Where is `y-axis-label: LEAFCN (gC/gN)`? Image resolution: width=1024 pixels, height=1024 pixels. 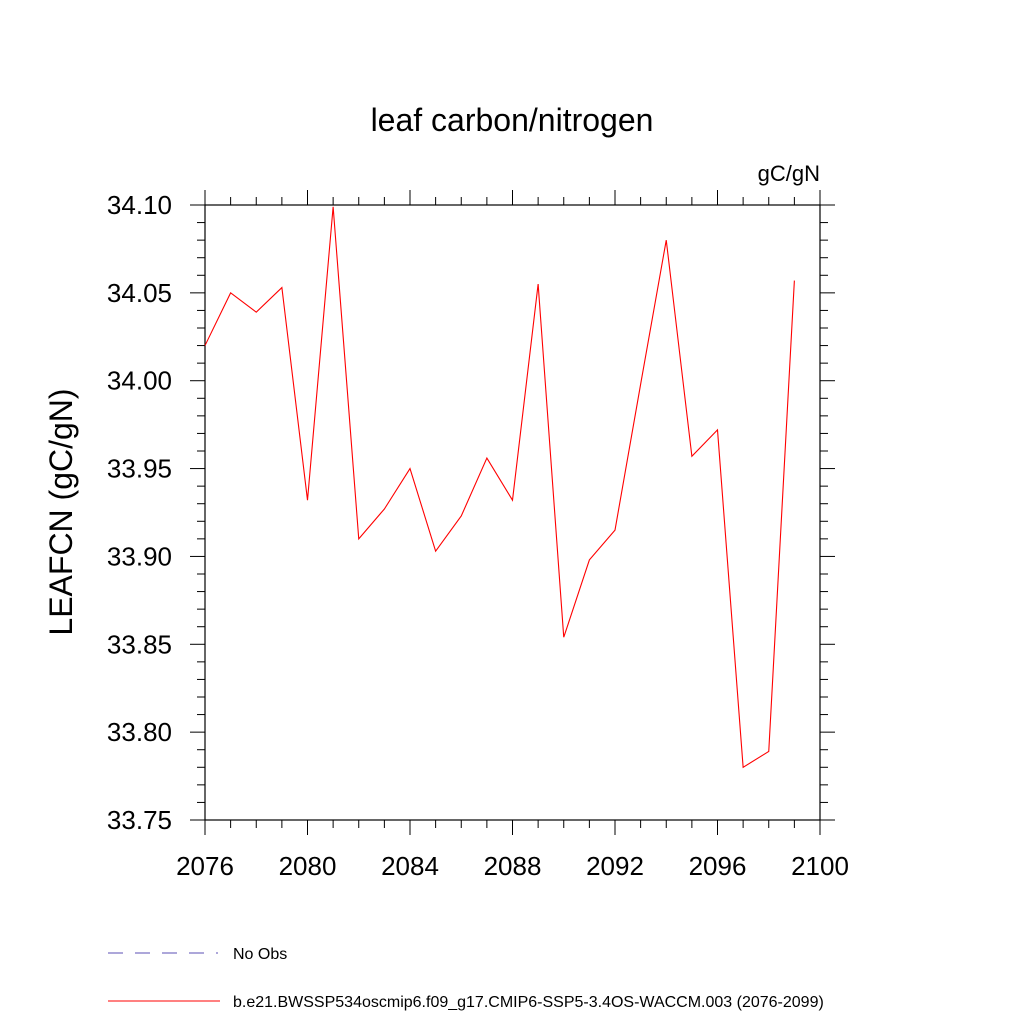 y-axis-label: LEAFCN (gC/gN) is located at coordinates (61, 511).